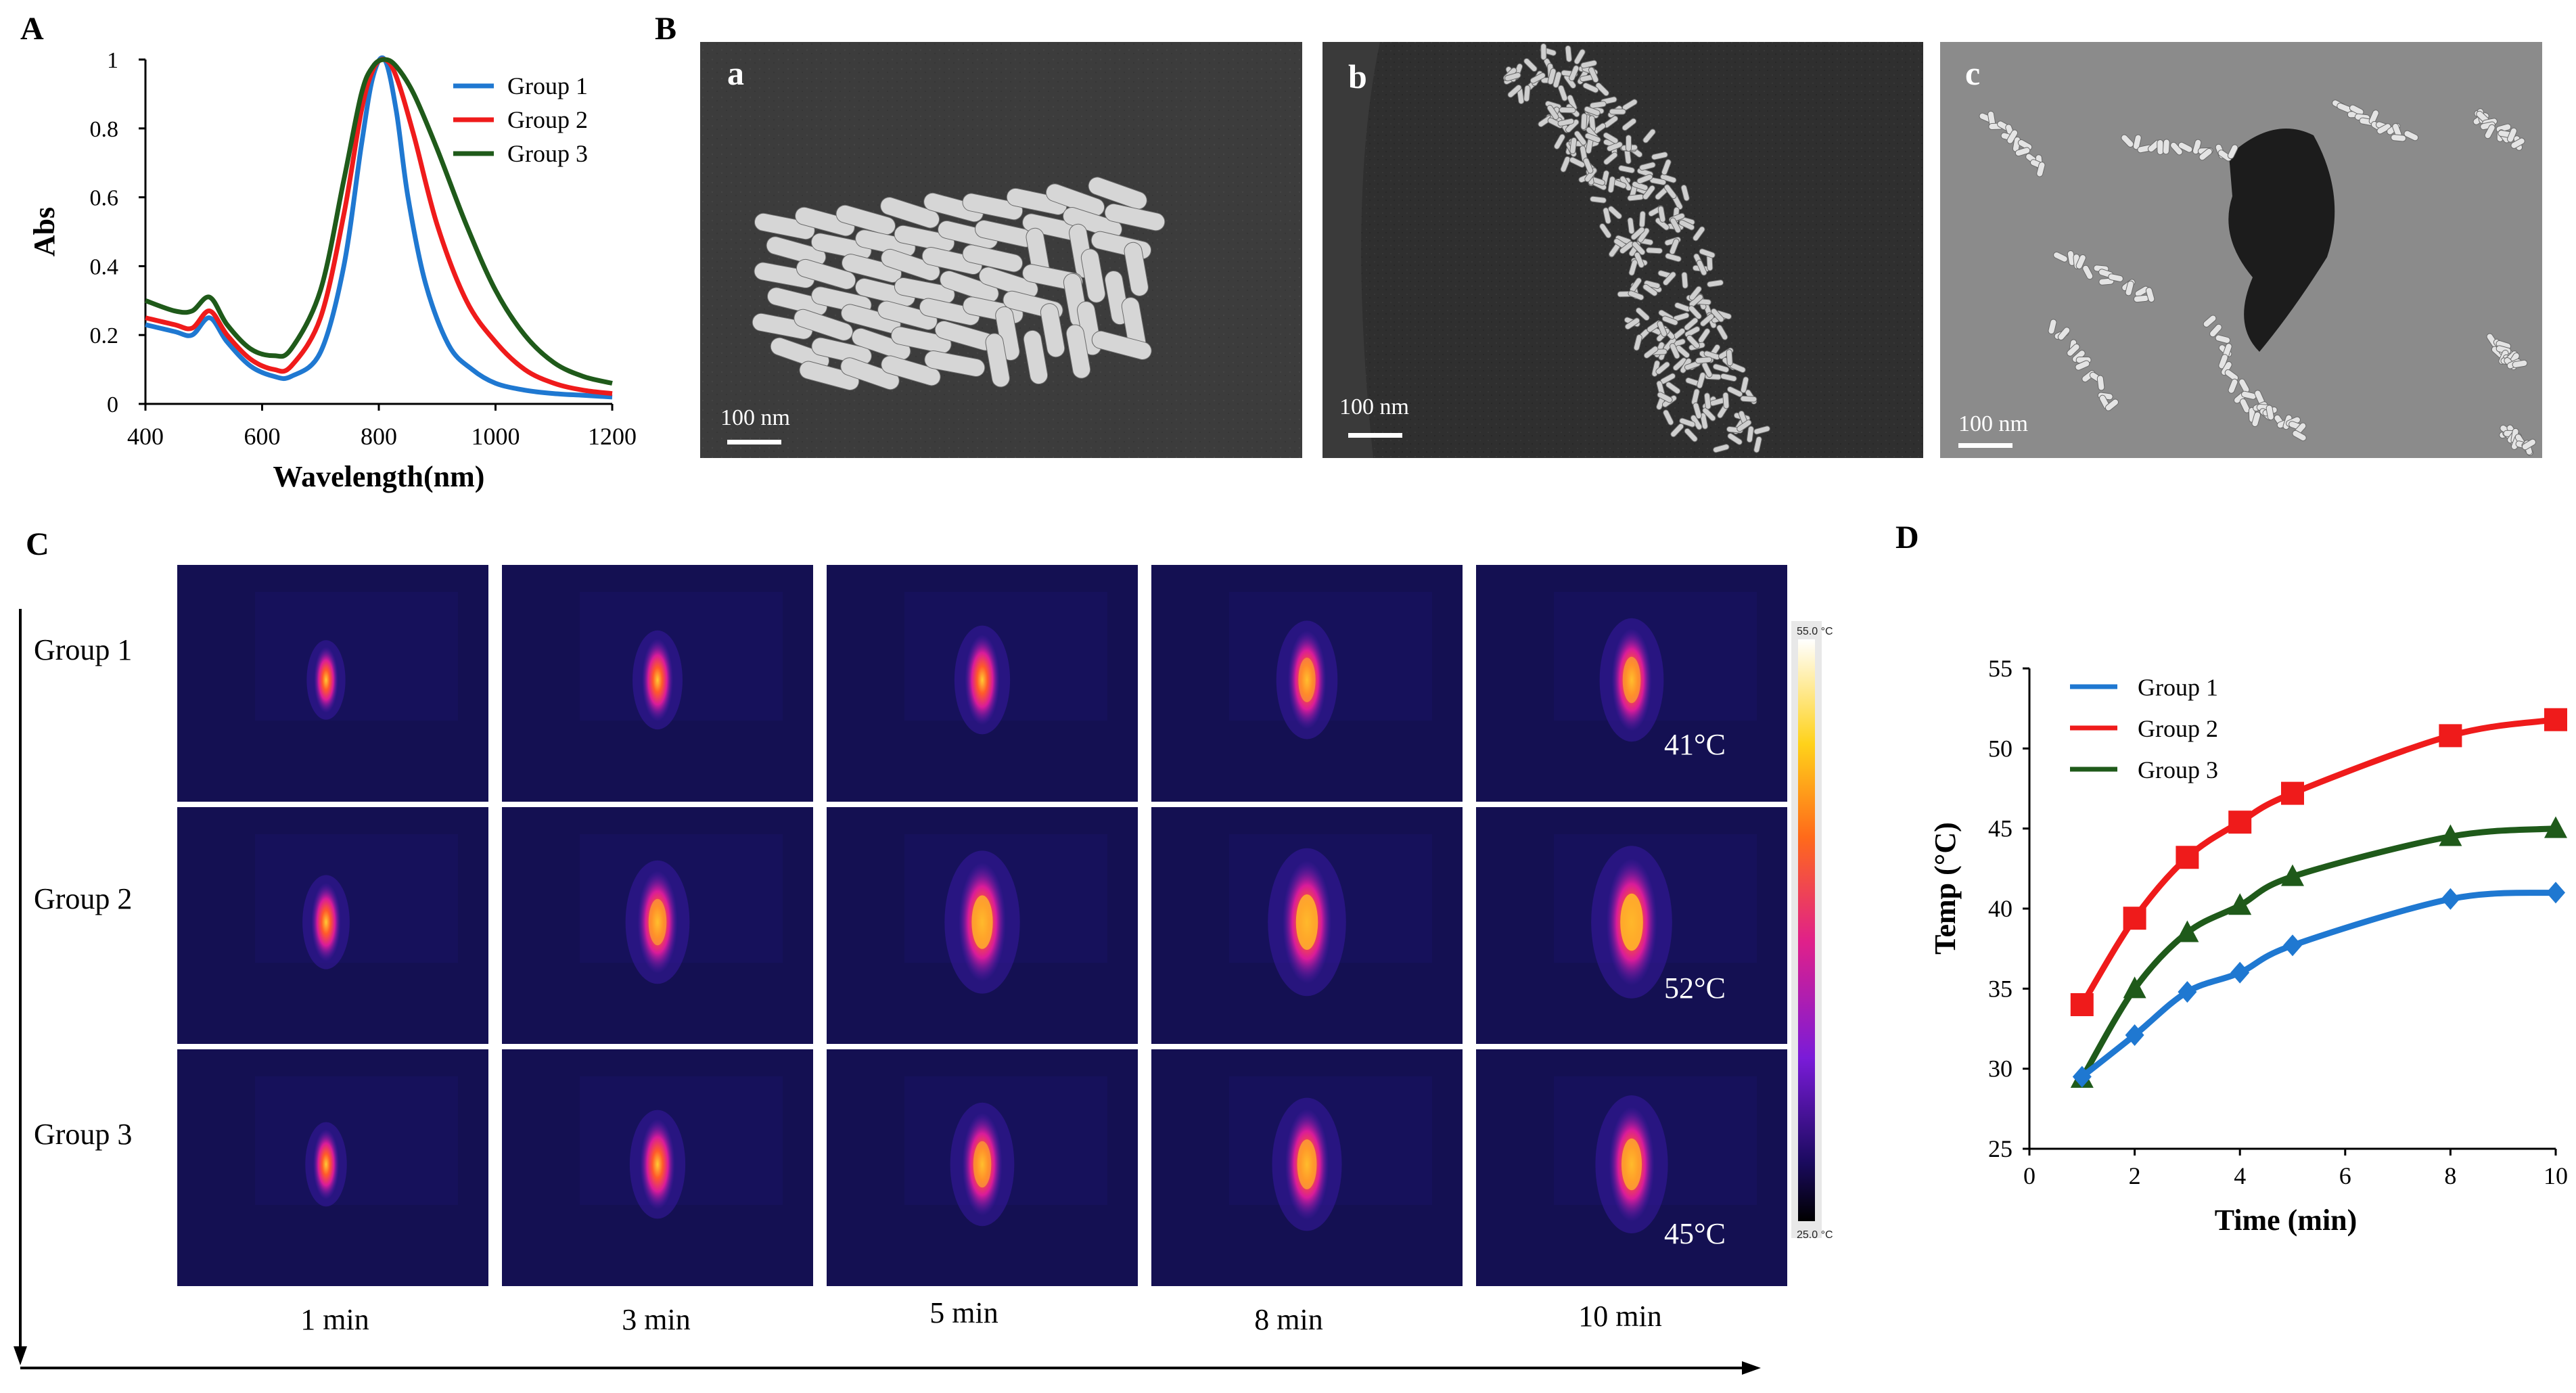 This screenshot has width=2576, height=1393. Describe the element at coordinates (2556, 1175) in the screenshot. I see `d-x-tick-label: 10` at that location.